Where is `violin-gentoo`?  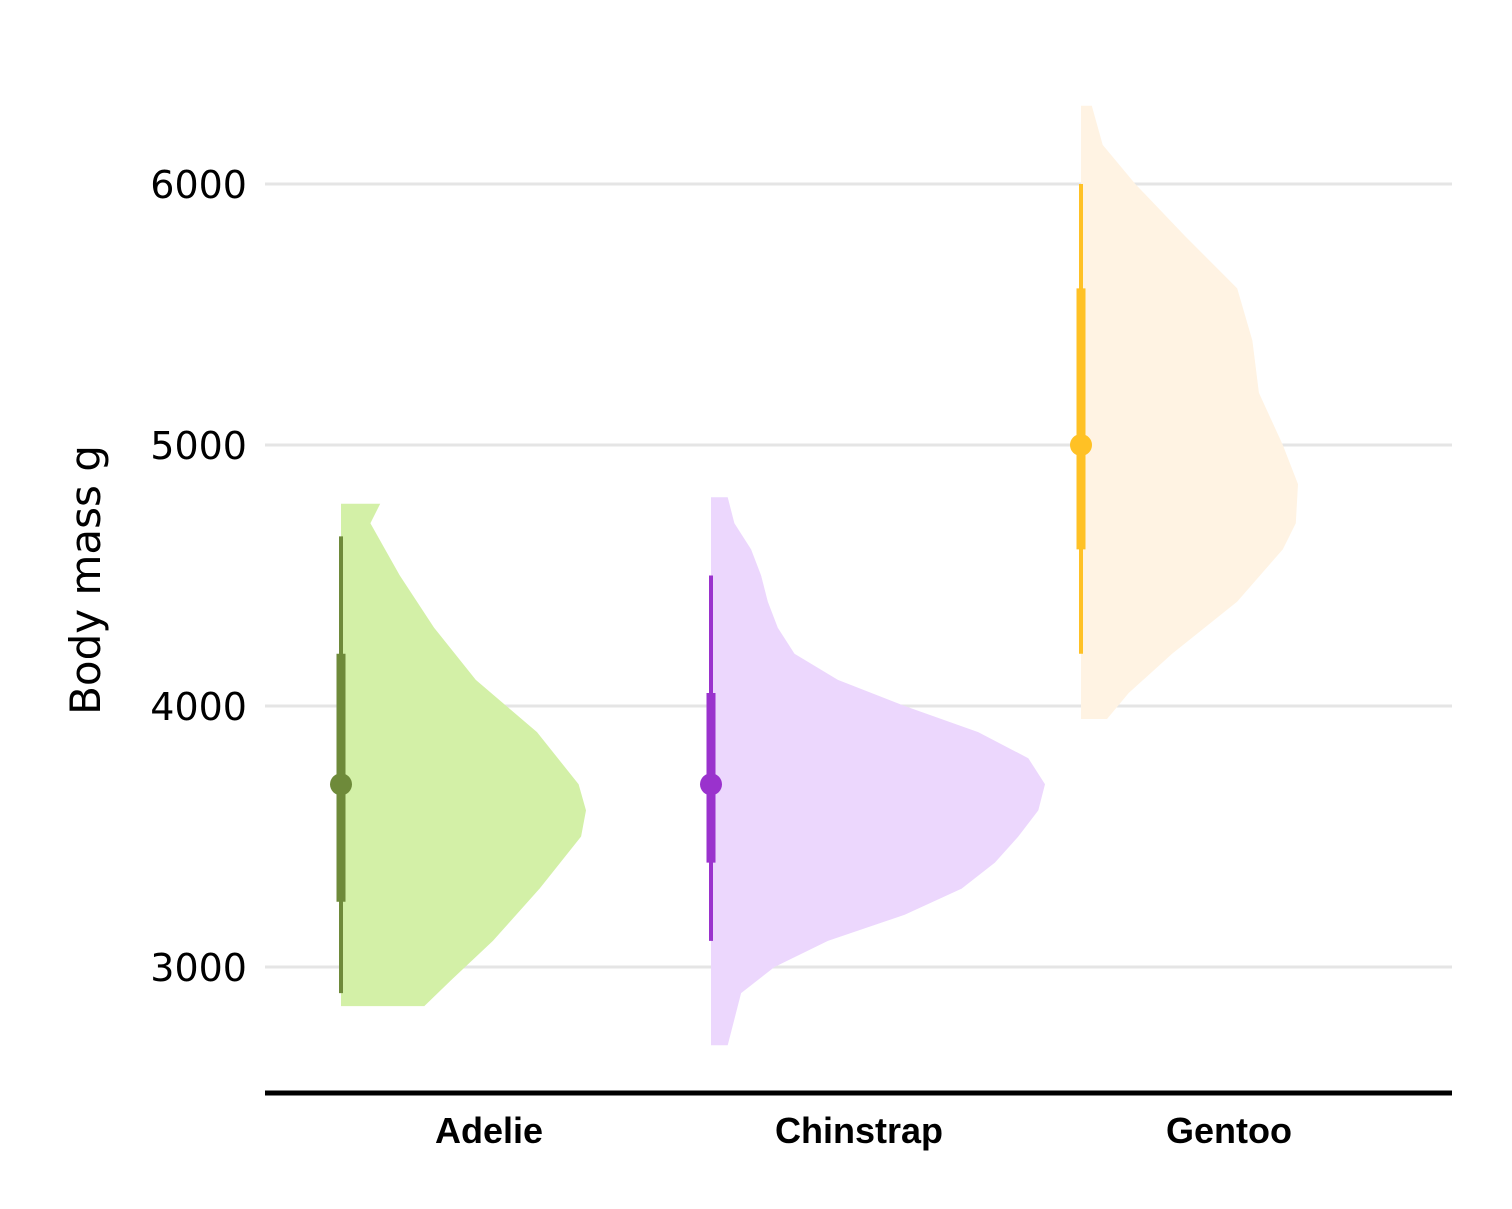 violin-gentoo is located at coordinates (1189, 412).